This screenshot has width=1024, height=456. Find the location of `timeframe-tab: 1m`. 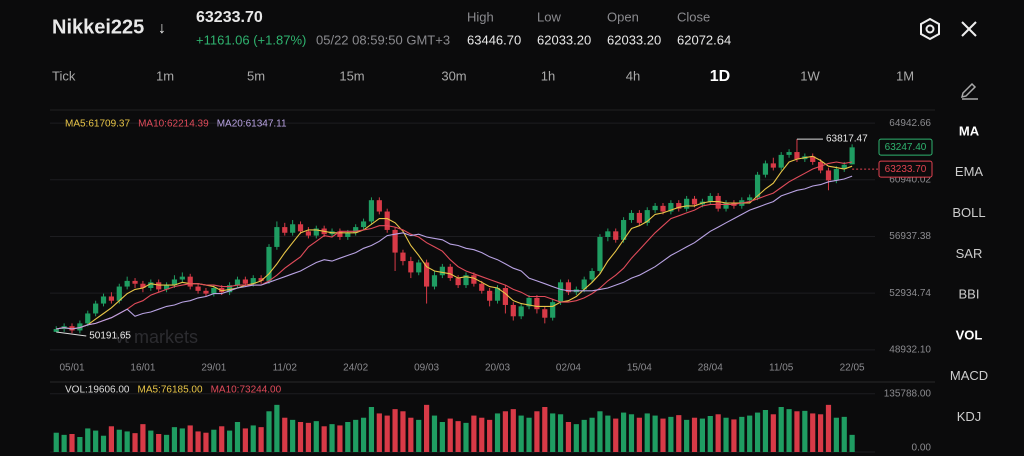

timeframe-tab: 1m is located at coordinates (165, 75).